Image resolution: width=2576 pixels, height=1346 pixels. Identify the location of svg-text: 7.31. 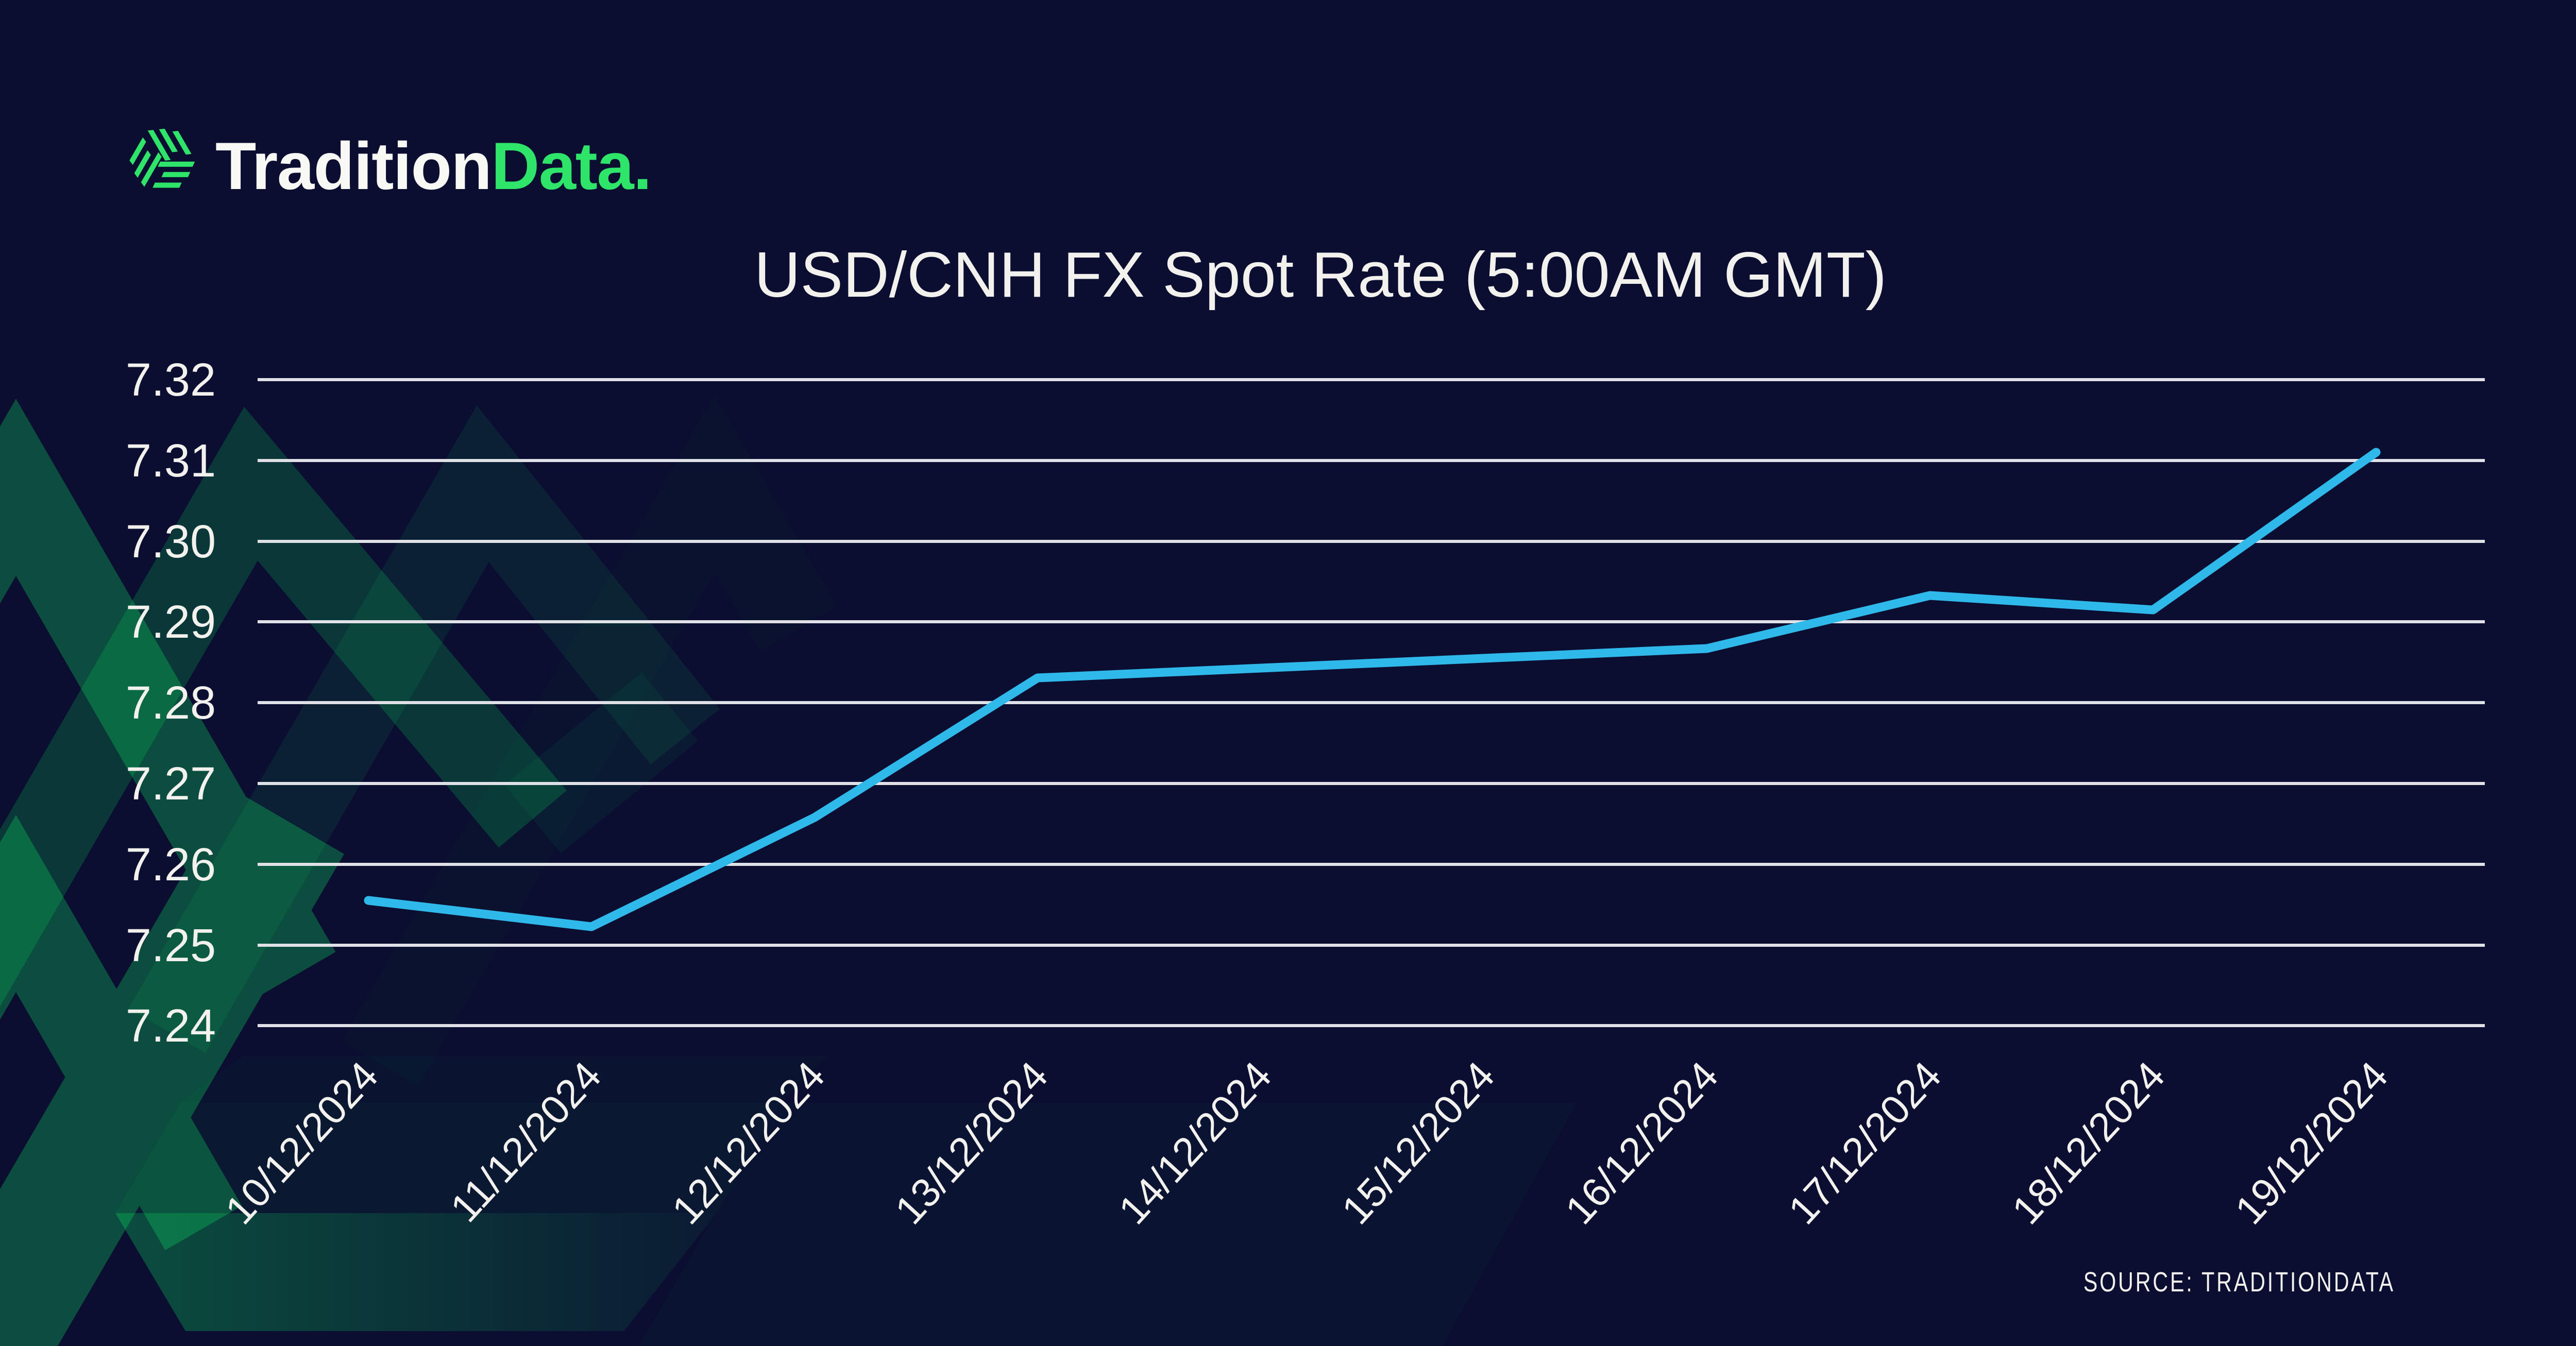
(171, 461).